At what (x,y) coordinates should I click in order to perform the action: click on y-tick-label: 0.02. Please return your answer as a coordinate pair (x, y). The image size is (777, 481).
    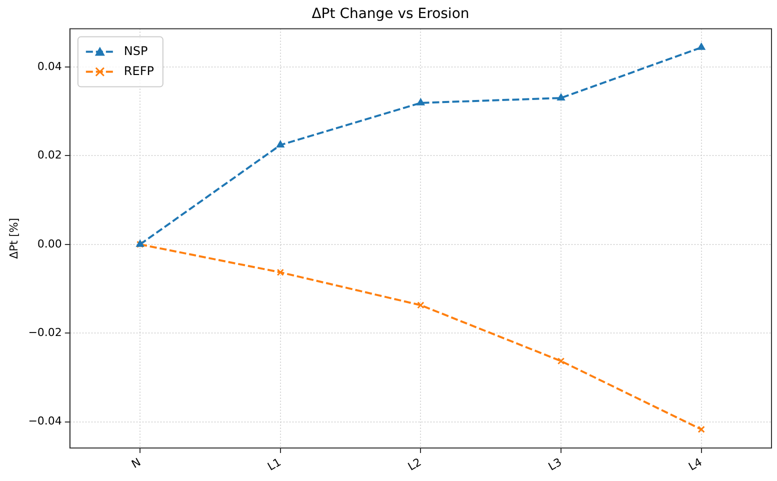
    Looking at the image, I should click on (49, 155).